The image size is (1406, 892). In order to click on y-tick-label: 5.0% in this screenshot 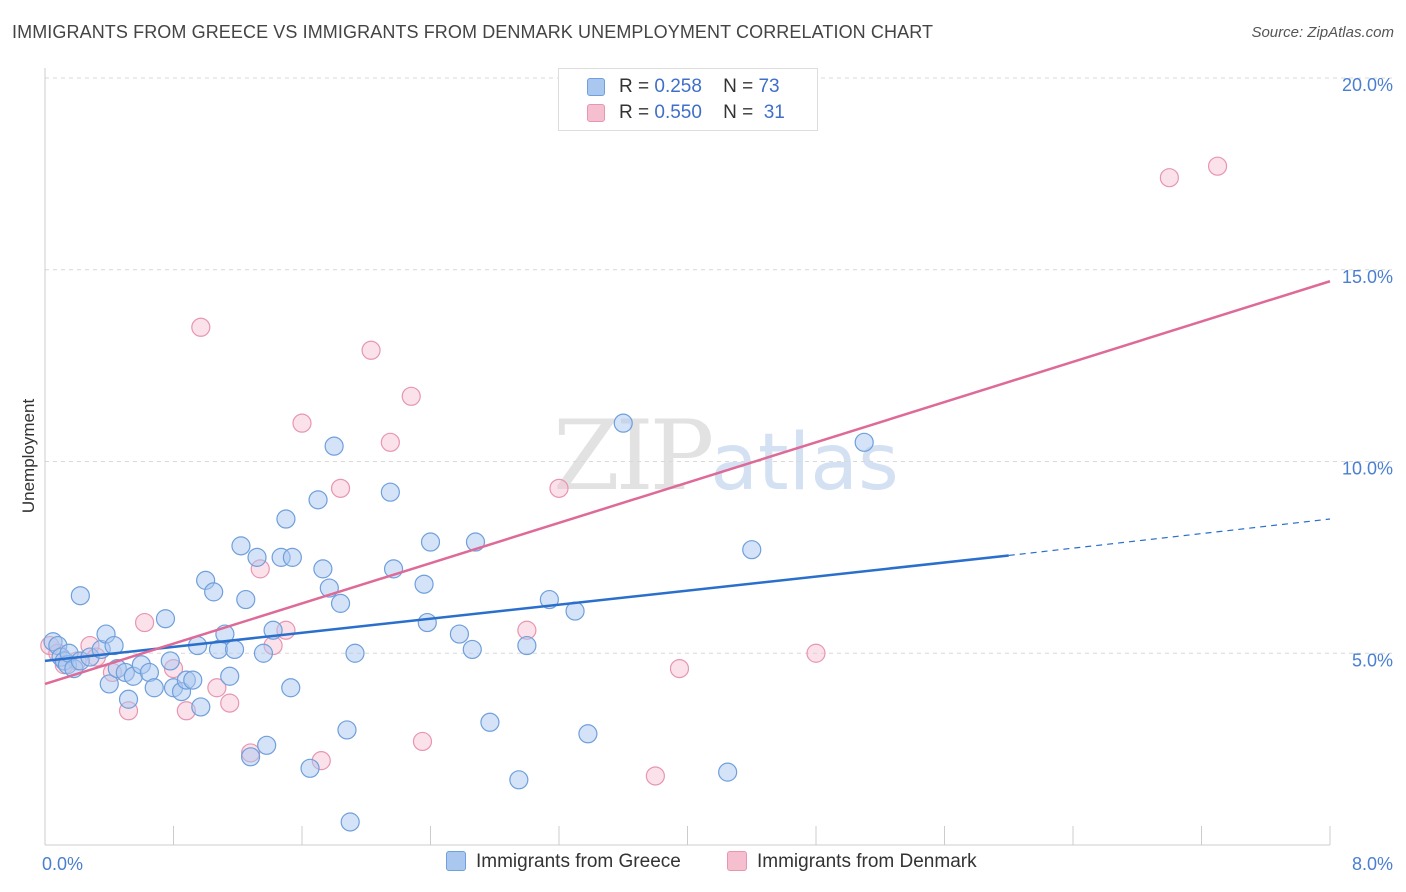, I will do `click(1372, 660)`.